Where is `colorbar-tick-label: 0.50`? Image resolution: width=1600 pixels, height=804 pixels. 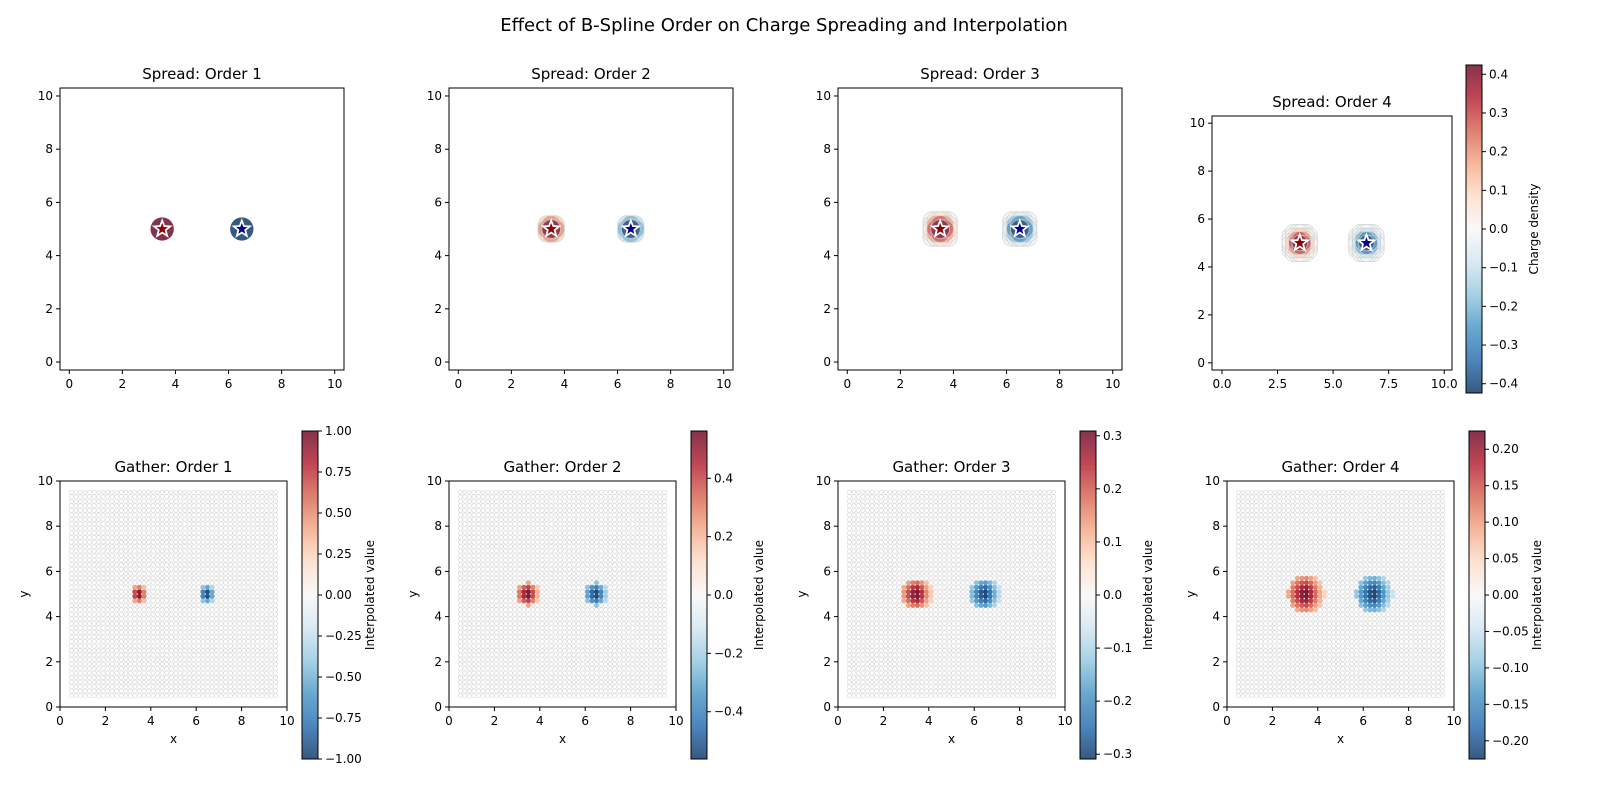
colorbar-tick-label: 0.50 is located at coordinates (338, 513).